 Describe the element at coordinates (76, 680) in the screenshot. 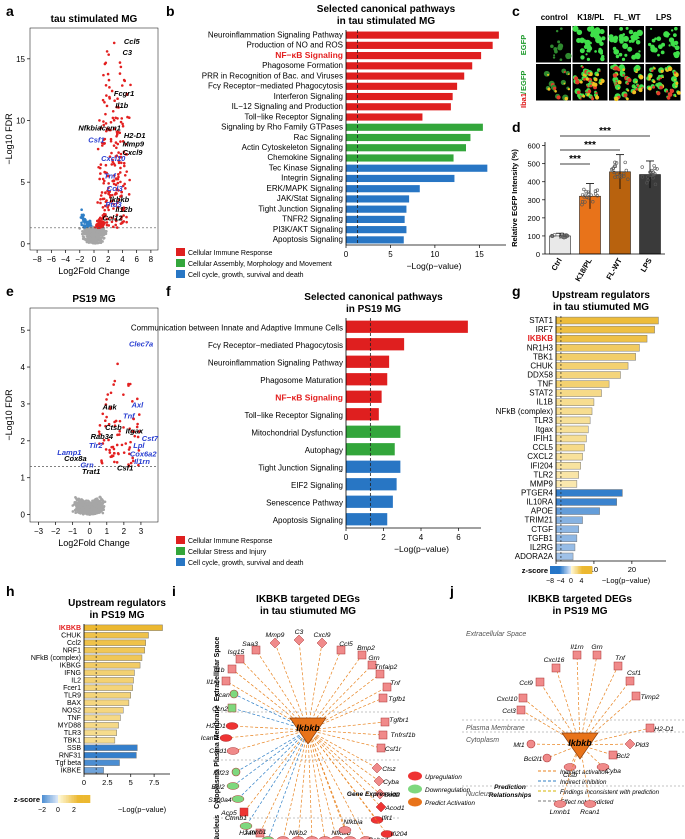

I see `regulator-label: IL2` at that location.